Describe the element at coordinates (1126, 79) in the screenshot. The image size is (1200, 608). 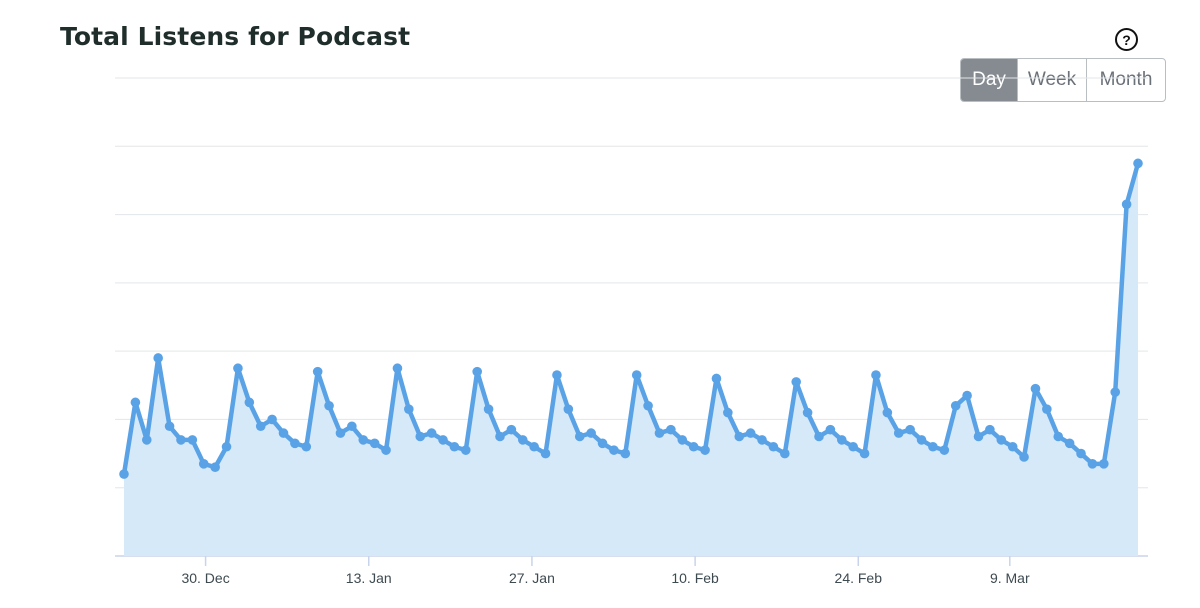
I see `range-month-button: Month` at that location.